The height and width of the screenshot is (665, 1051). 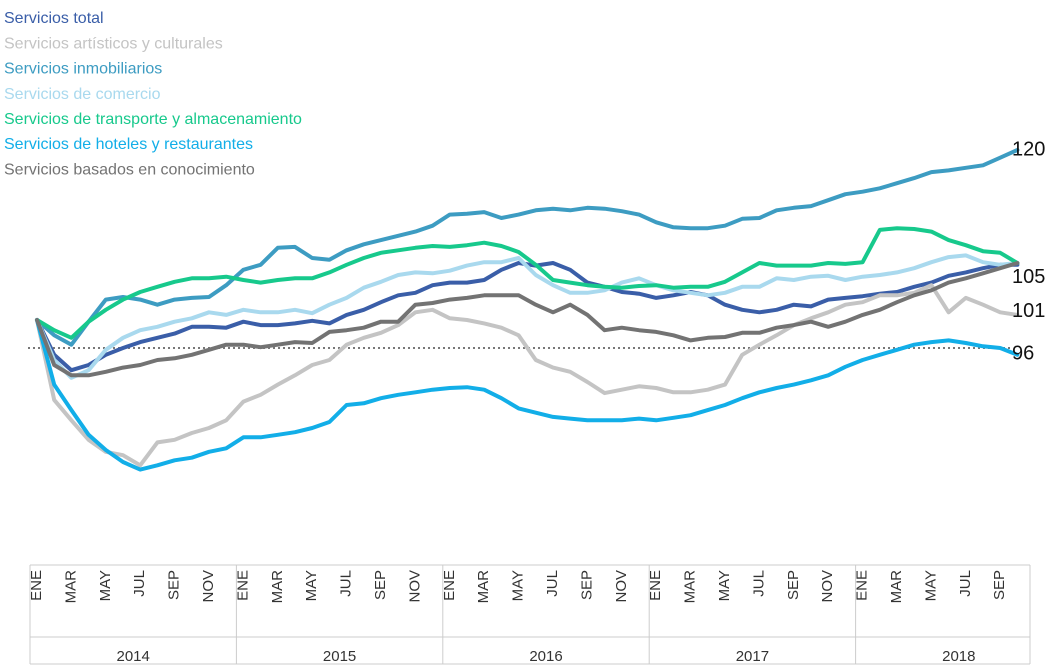 What do you see at coordinates (83, 69) in the screenshot?
I see `legend-entry: Servicios inmobiliarios` at bounding box center [83, 69].